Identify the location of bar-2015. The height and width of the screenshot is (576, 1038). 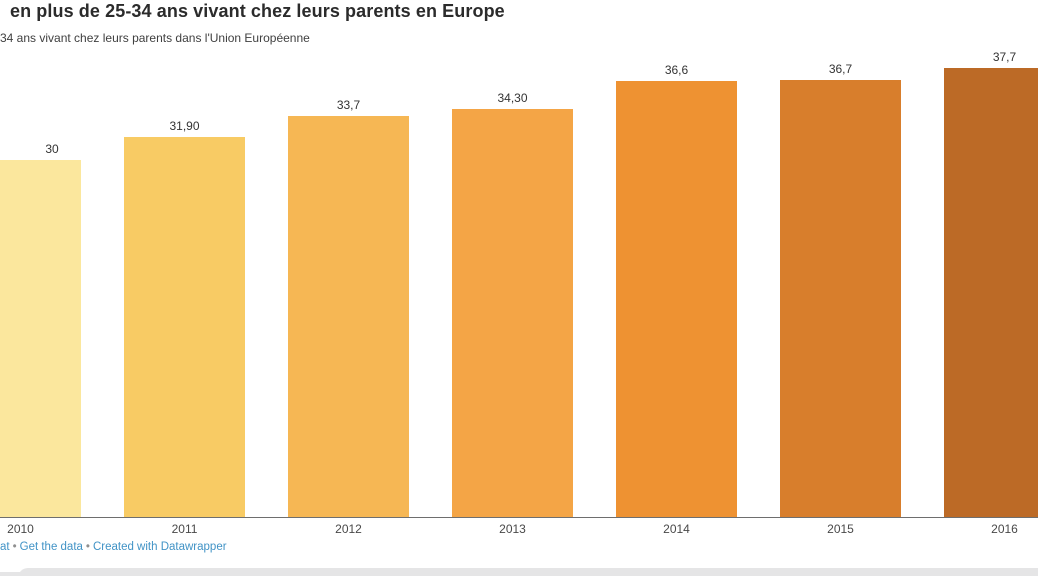
(840, 299).